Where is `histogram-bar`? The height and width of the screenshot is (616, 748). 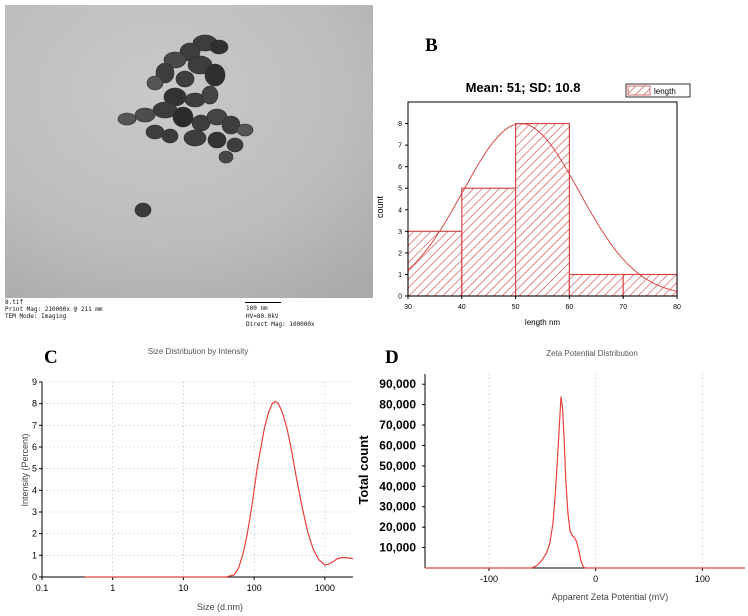
histogram-bar is located at coordinates (489, 242).